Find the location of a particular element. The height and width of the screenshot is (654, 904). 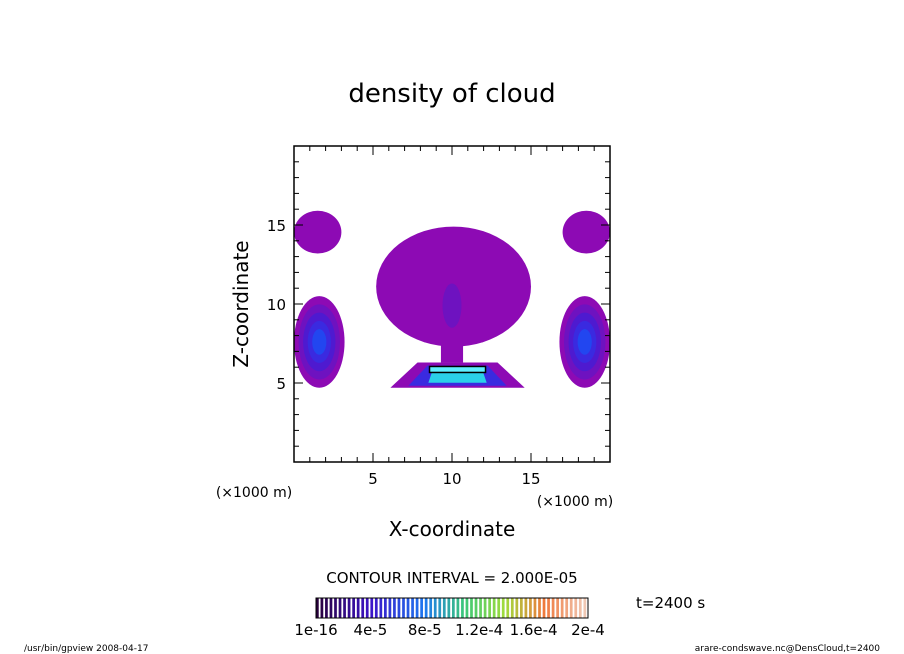

region-plume-stem is located at coordinates (452, 352).